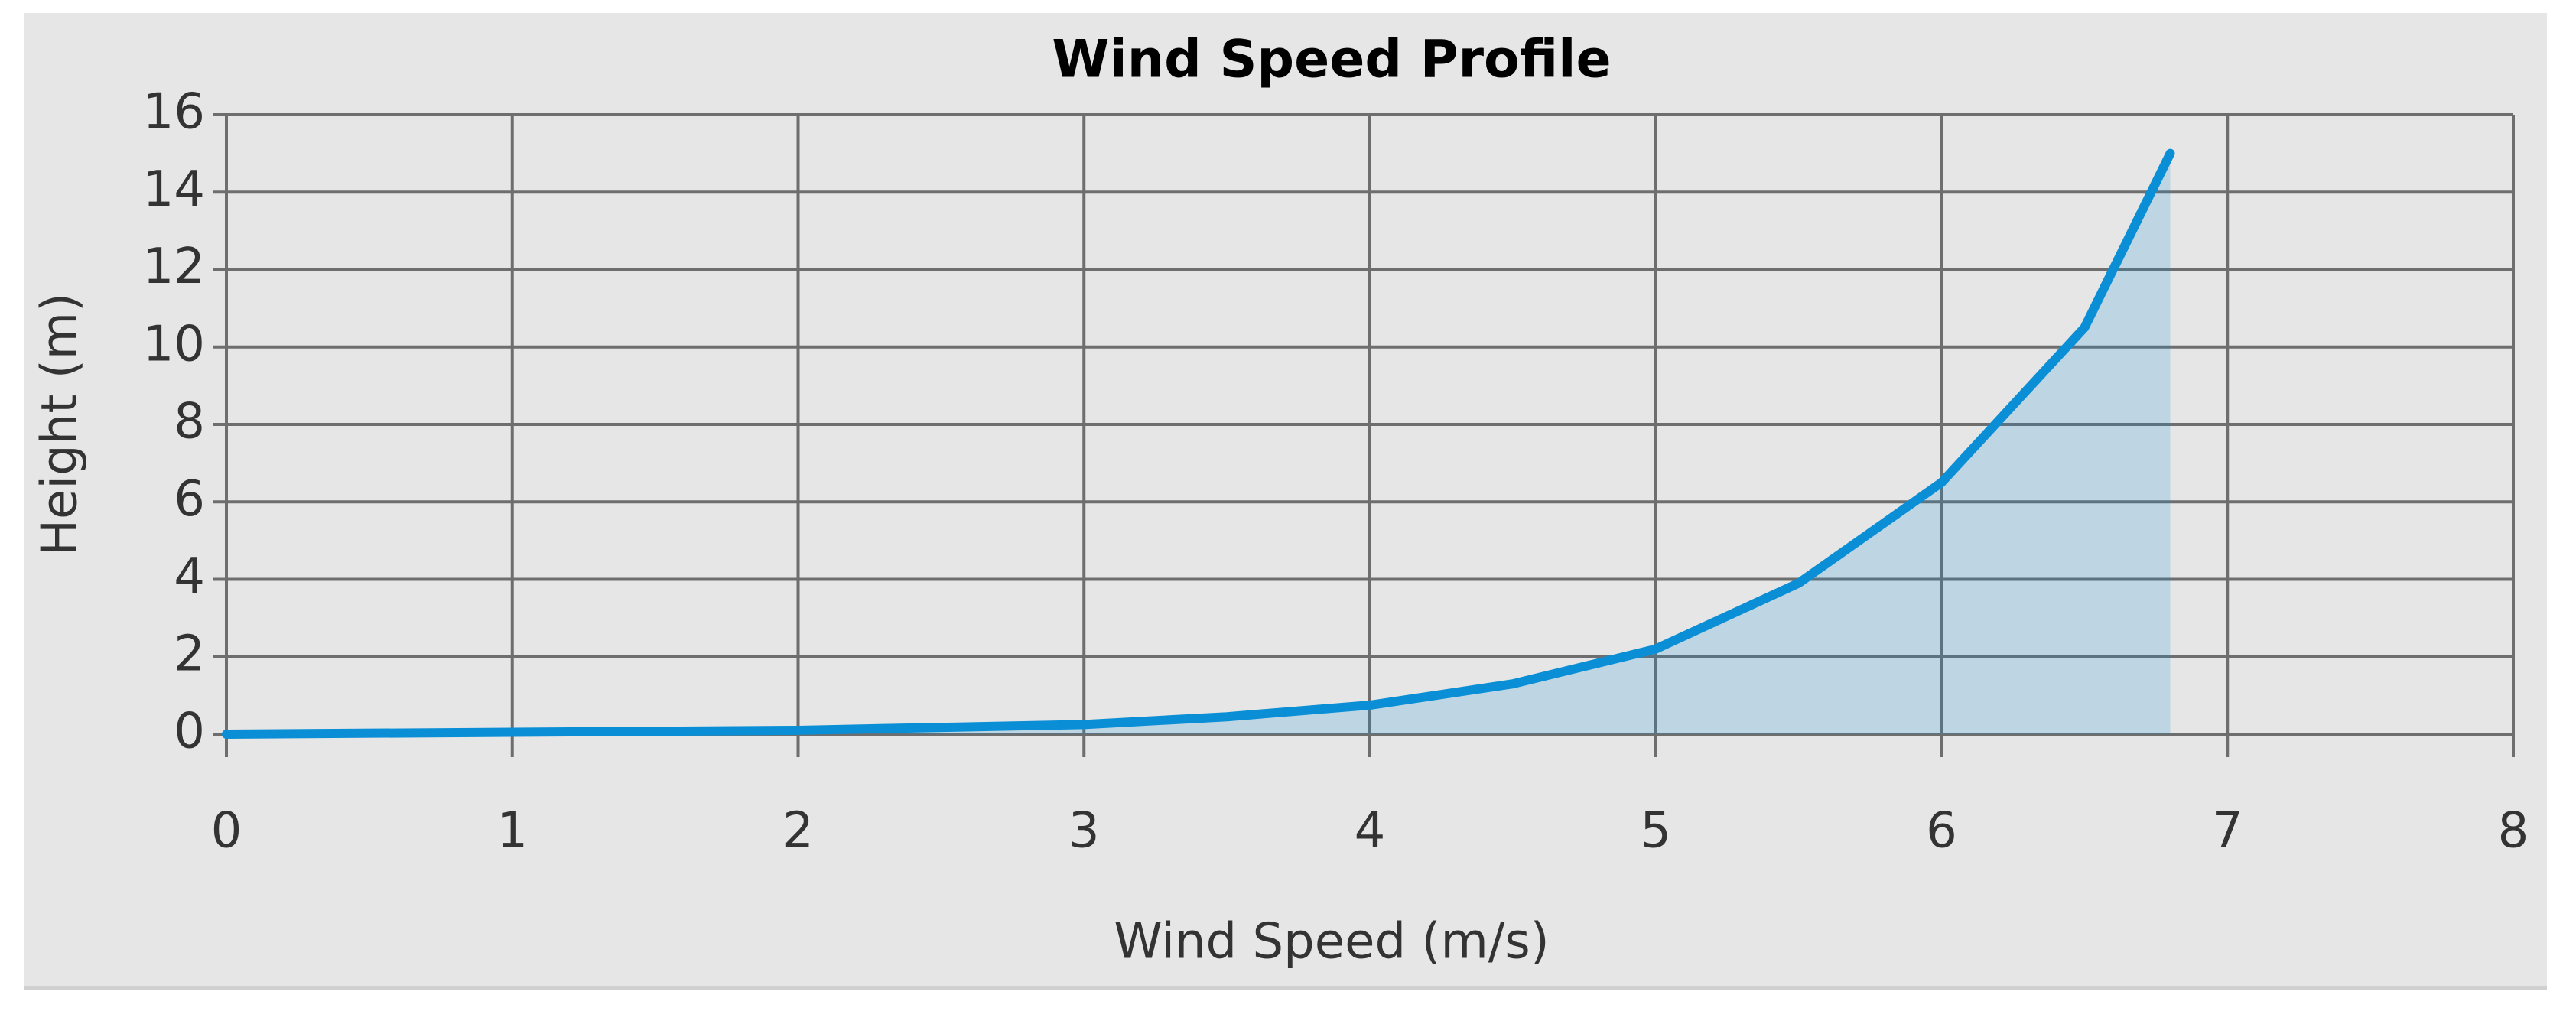  What do you see at coordinates (2227, 832) in the screenshot?
I see `x-tick-label: 7` at bounding box center [2227, 832].